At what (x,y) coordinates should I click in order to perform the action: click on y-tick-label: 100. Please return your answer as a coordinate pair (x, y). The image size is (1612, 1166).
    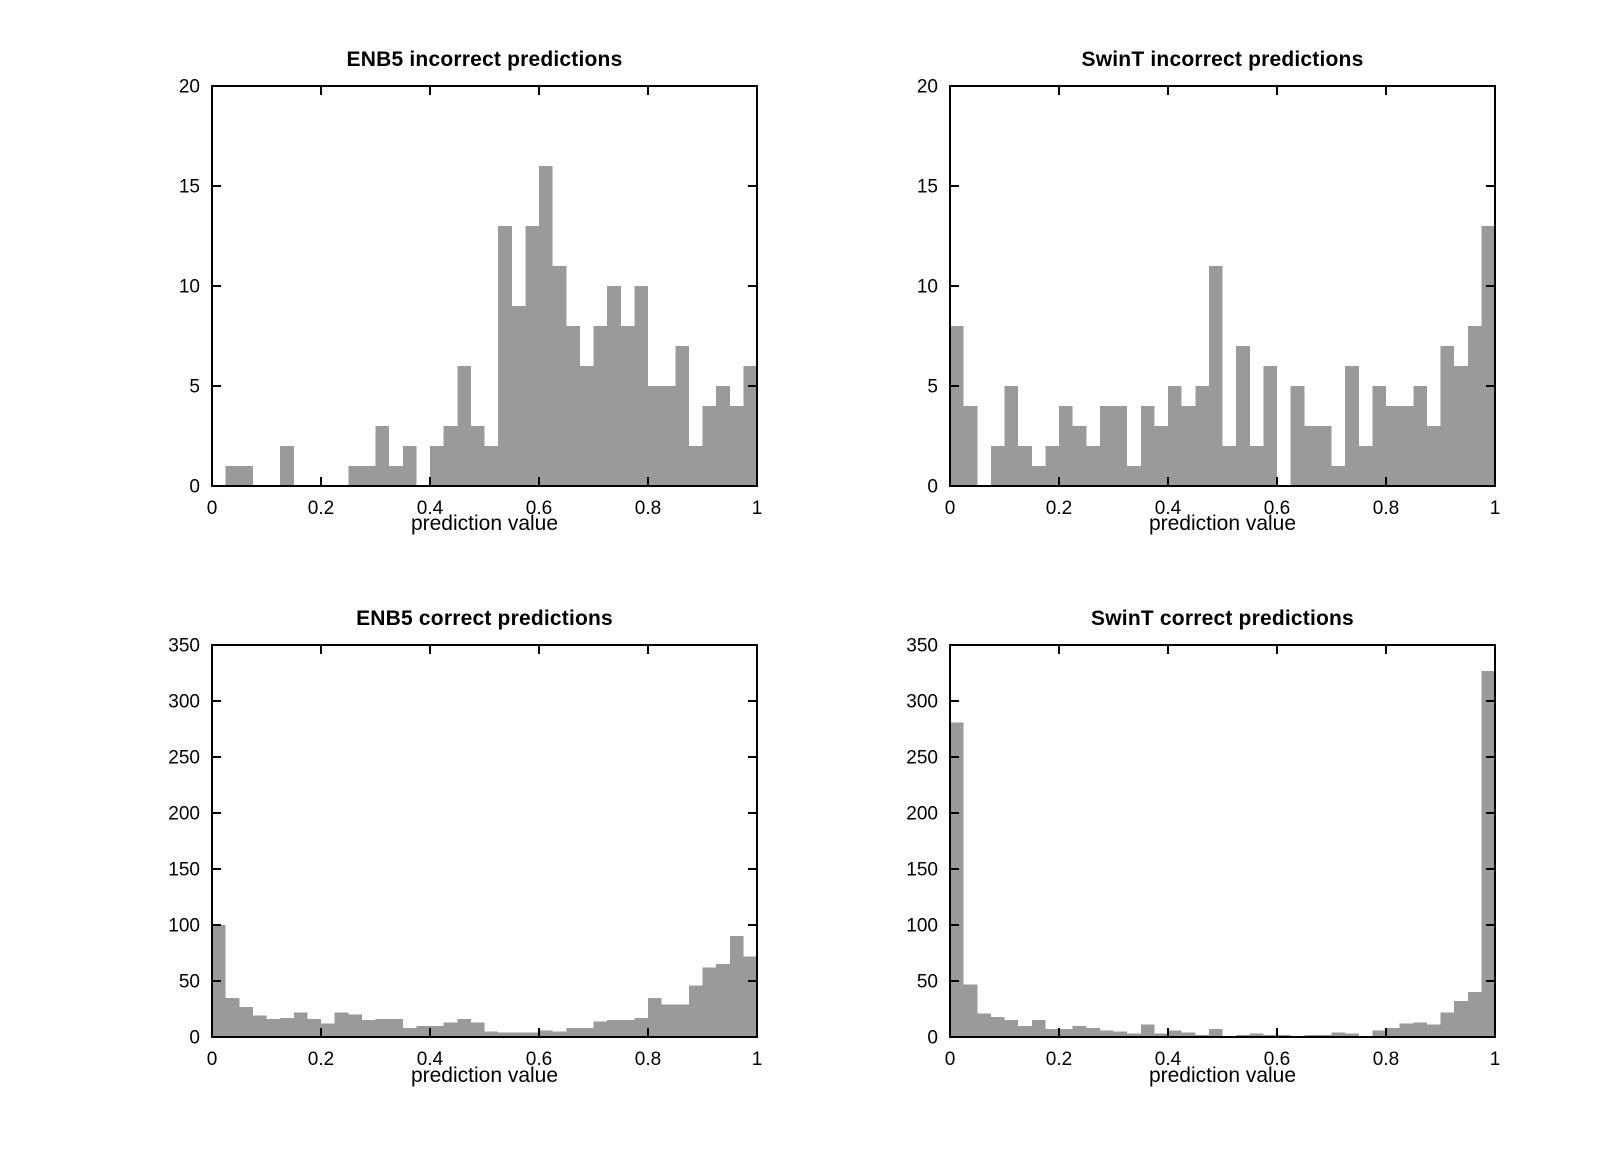
    Looking at the image, I should click on (922, 926).